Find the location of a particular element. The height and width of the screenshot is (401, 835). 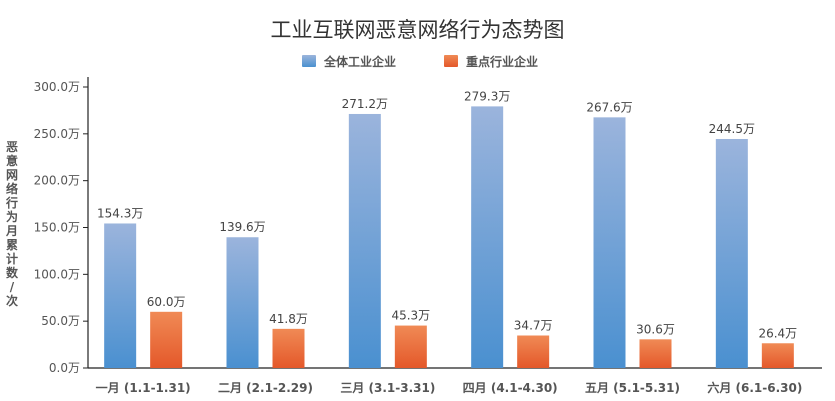

x-tick-label: 三月 (3.1-3.31) is located at coordinates (387, 388).